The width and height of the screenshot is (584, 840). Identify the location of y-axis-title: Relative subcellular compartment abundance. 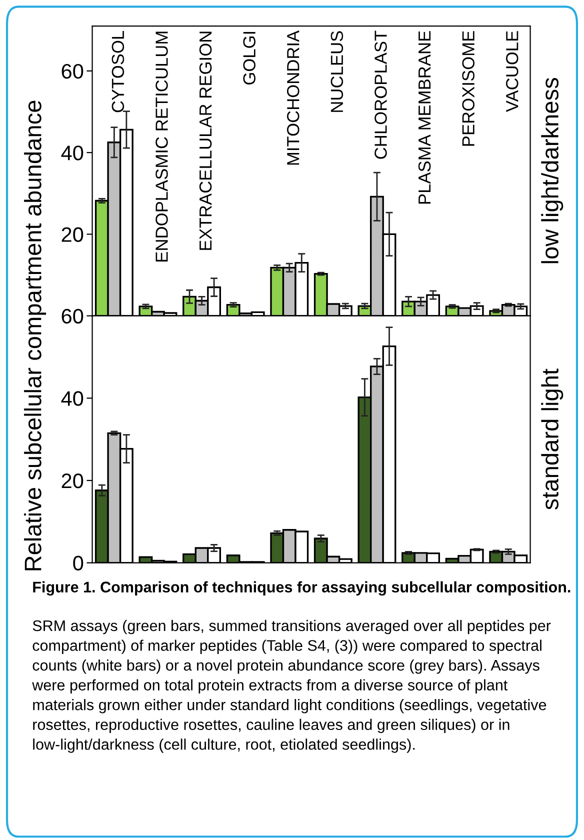
(35, 335).